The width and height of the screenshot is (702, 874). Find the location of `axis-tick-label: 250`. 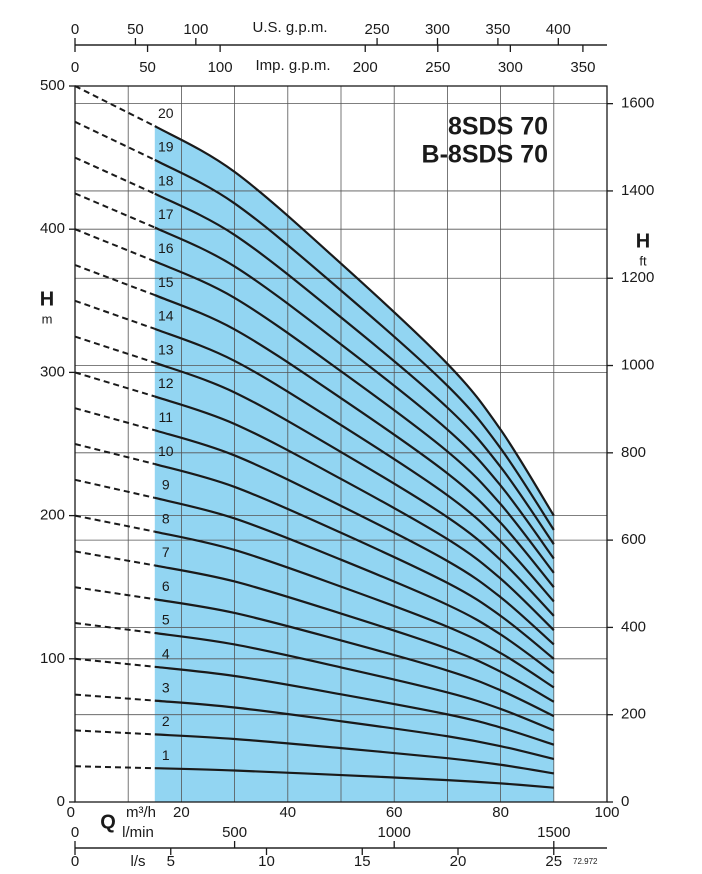

axis-tick-label: 250 is located at coordinates (377, 29).